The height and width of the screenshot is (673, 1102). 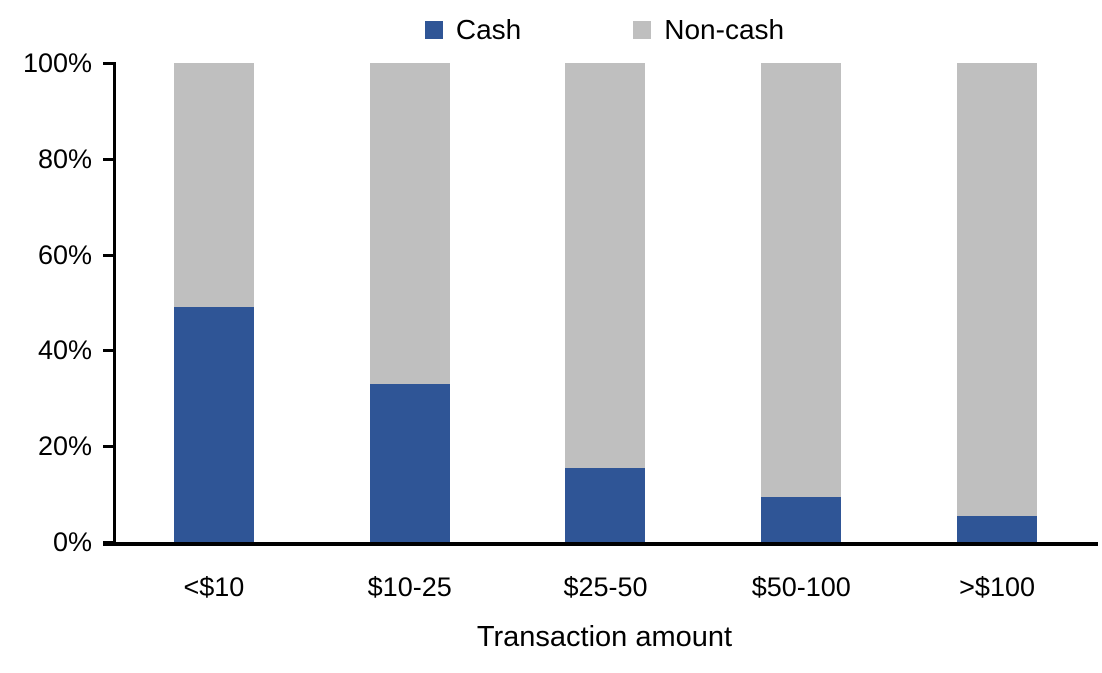 I want to click on x-tick-label-25-50: $25-50, so click(x=605, y=587).